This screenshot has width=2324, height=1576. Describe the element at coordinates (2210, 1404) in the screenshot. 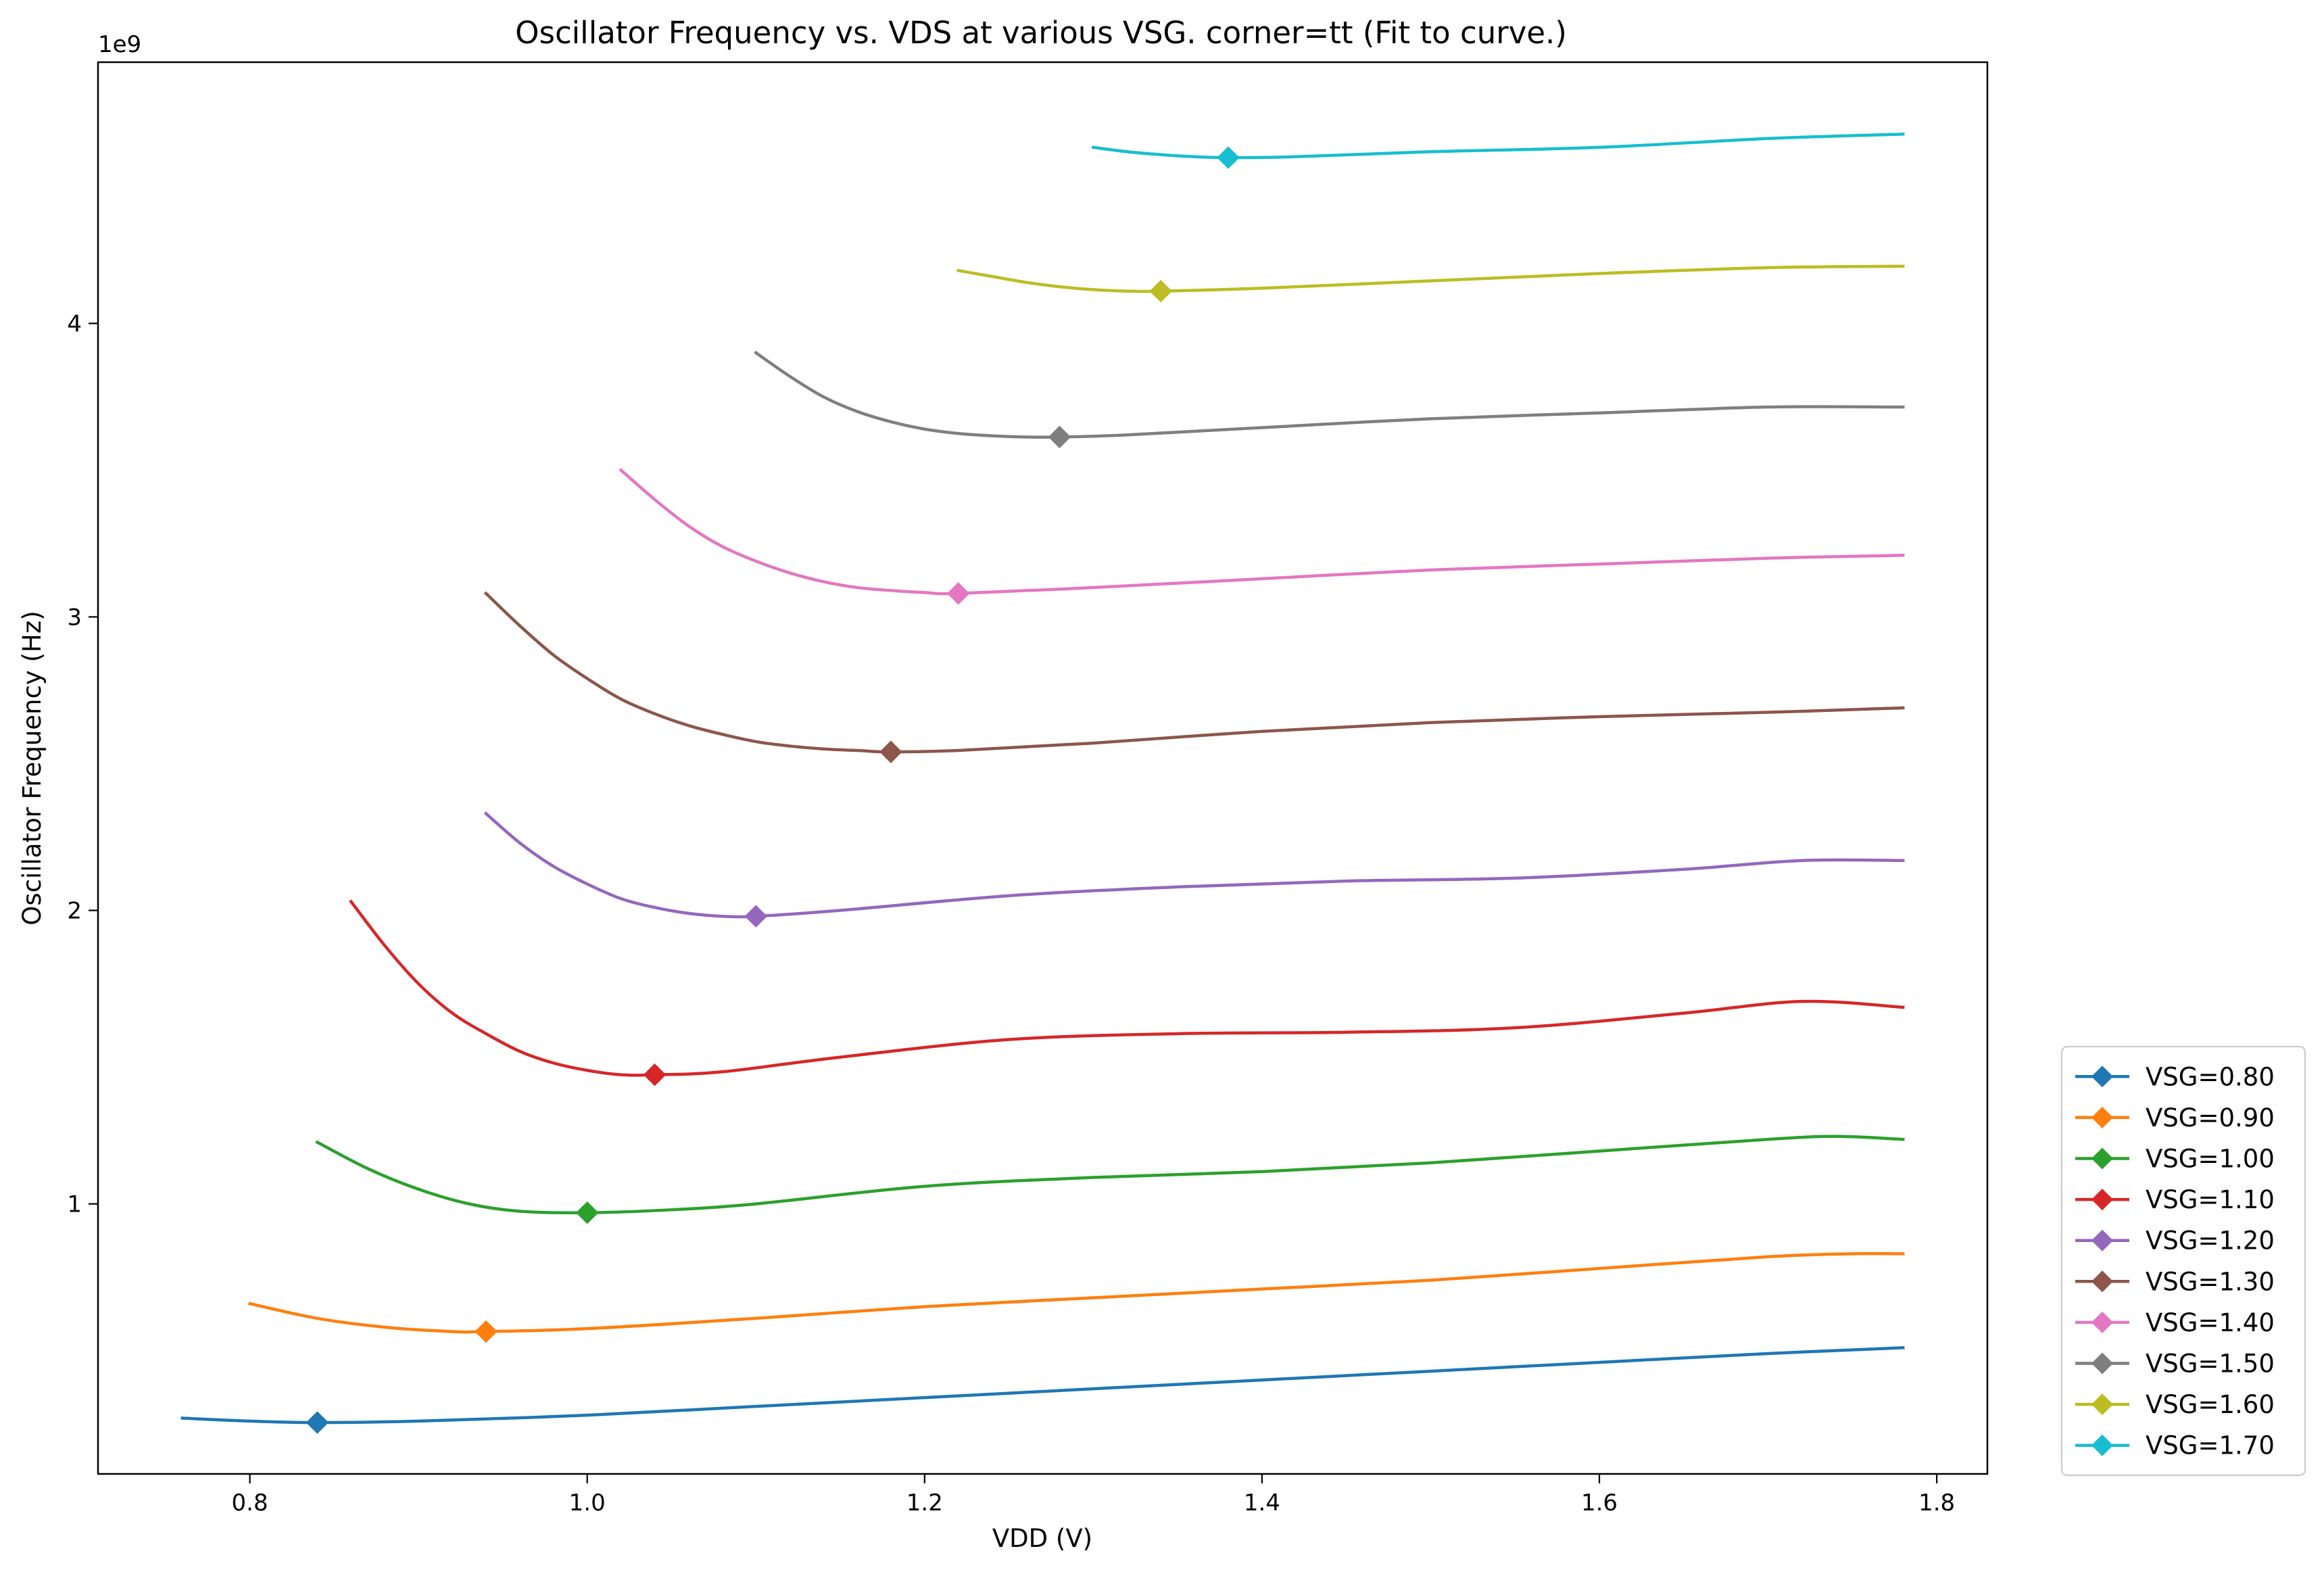

I see `legend-label: VSG=1.60` at that location.